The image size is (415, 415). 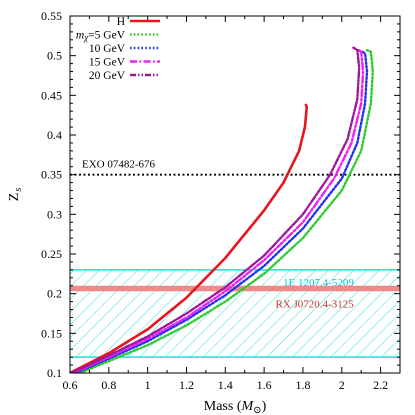 I want to click on y-tick-label: 0.55, so click(x=51, y=16).